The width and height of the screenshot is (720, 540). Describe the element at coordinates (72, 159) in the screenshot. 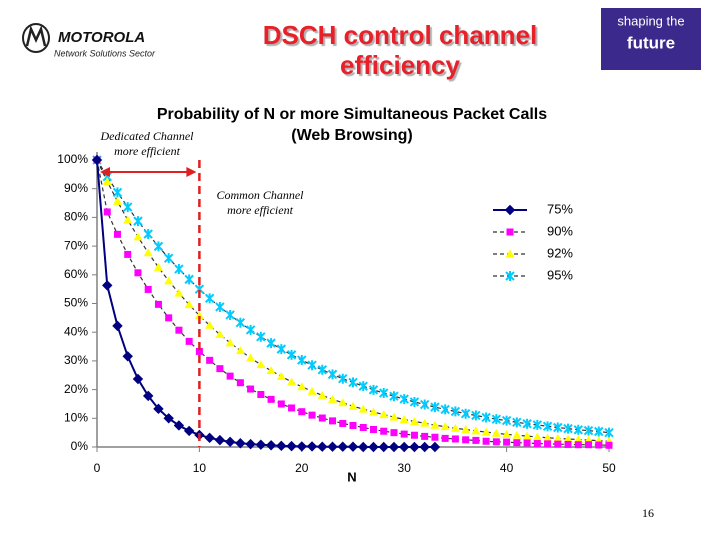

I see `y-tick-label: 100%` at that location.